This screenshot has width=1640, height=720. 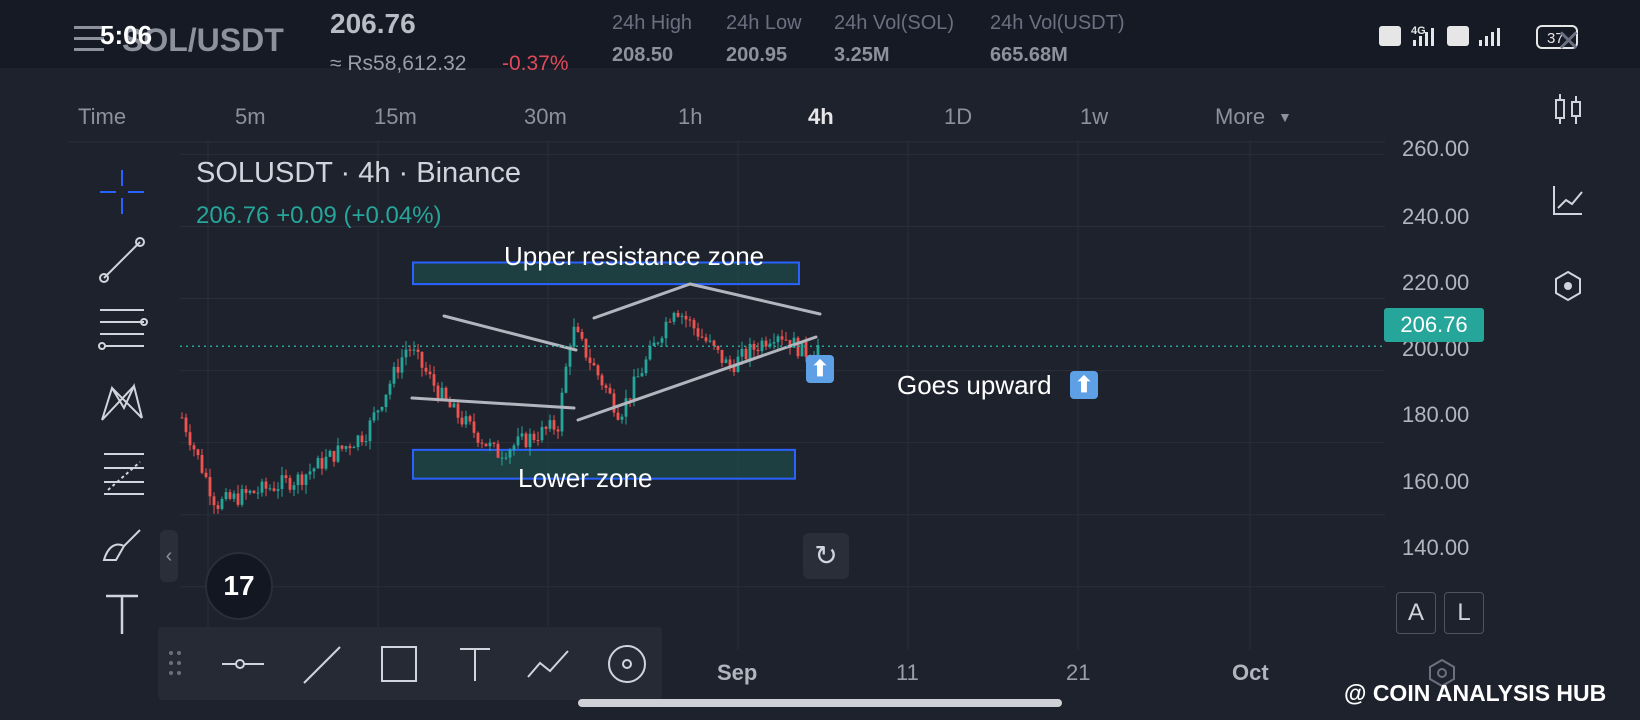 I want to click on tab-30m: 30m, so click(x=545, y=116).